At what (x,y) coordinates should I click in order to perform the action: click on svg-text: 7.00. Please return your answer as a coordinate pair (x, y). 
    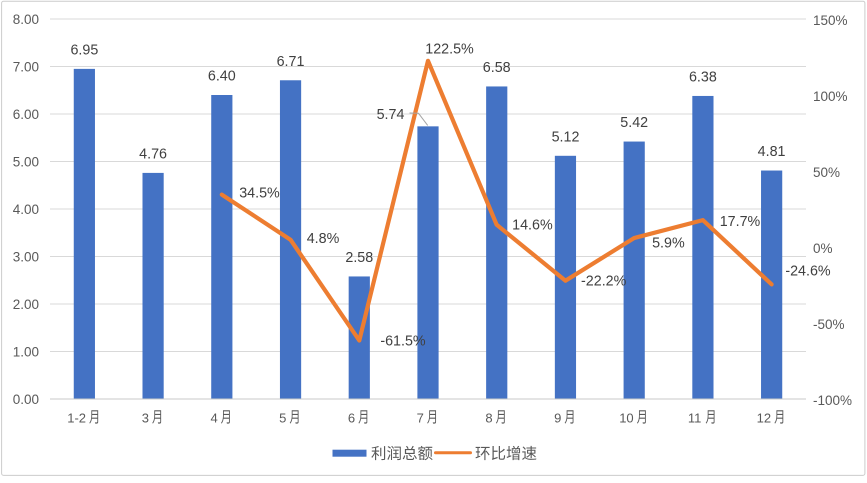
    Looking at the image, I should click on (26, 67).